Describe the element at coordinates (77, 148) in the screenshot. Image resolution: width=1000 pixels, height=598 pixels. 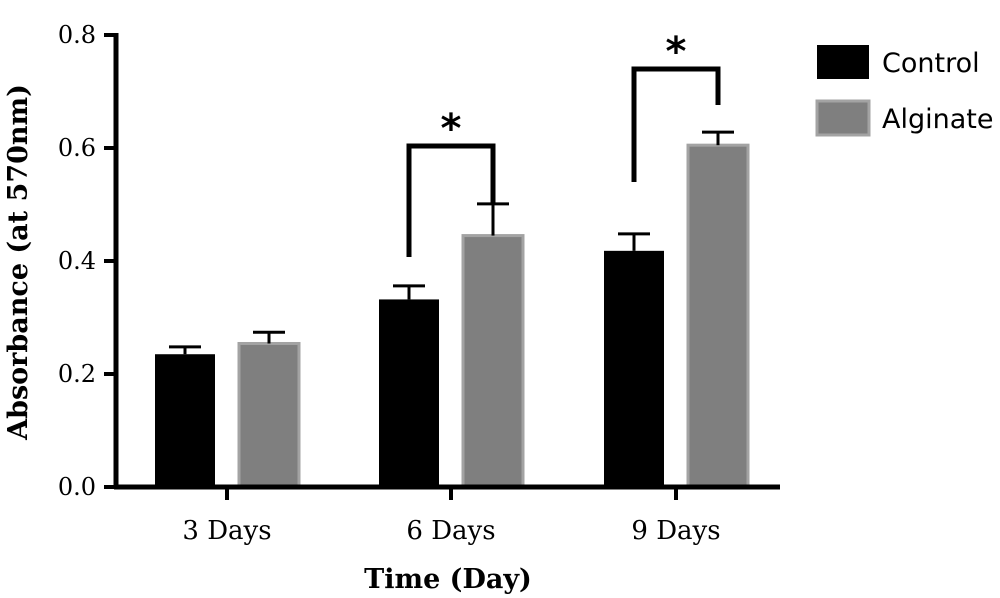
I see `y-tick-label: 0.6` at that location.